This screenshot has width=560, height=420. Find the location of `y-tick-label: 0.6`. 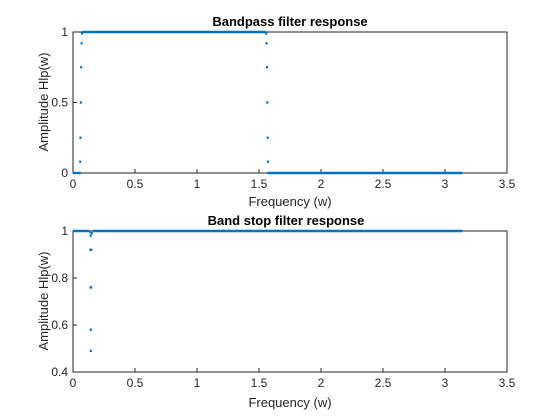

y-tick-label: 0.6 is located at coordinates (59, 325).